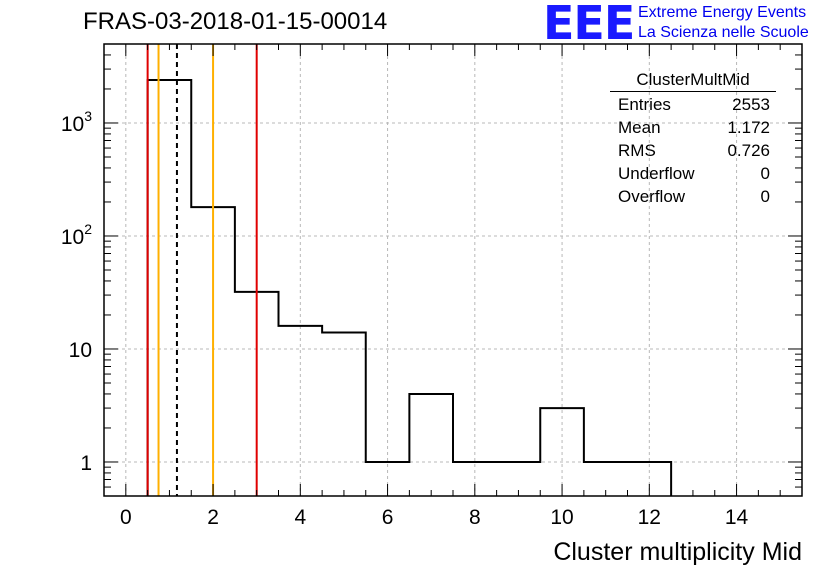 This screenshot has height=572, width=836. I want to click on y-tick-label: 10³, so click(76, 122).